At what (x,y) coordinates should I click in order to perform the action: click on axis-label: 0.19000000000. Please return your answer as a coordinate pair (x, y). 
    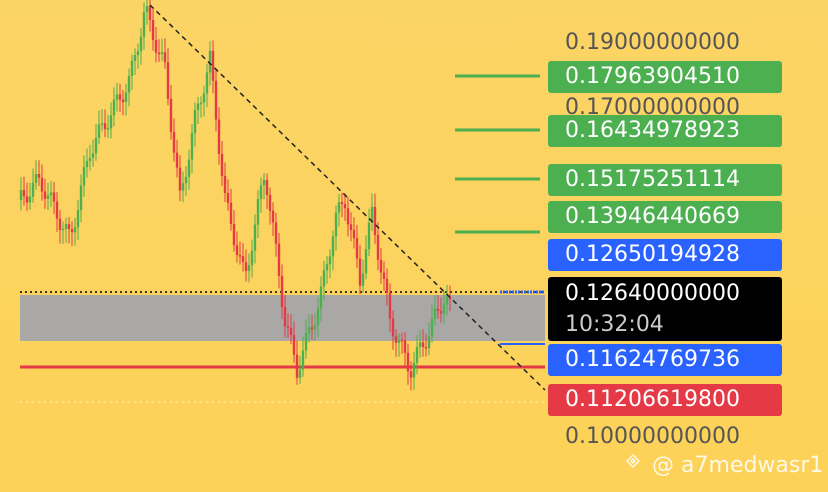
    Looking at the image, I should click on (652, 42).